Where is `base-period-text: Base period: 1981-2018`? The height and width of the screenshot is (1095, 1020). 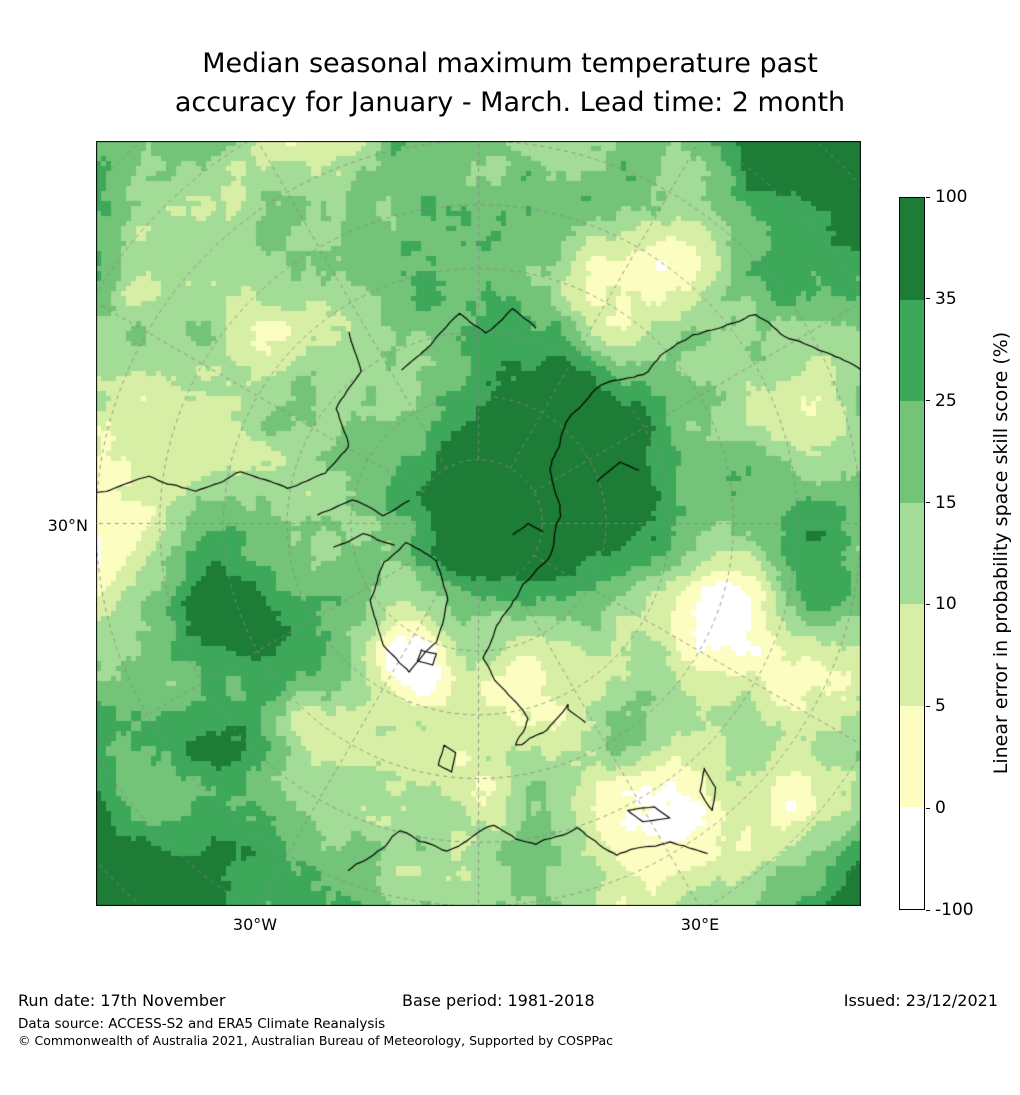 base-period-text: Base period: 1981-2018 is located at coordinates (498, 1000).